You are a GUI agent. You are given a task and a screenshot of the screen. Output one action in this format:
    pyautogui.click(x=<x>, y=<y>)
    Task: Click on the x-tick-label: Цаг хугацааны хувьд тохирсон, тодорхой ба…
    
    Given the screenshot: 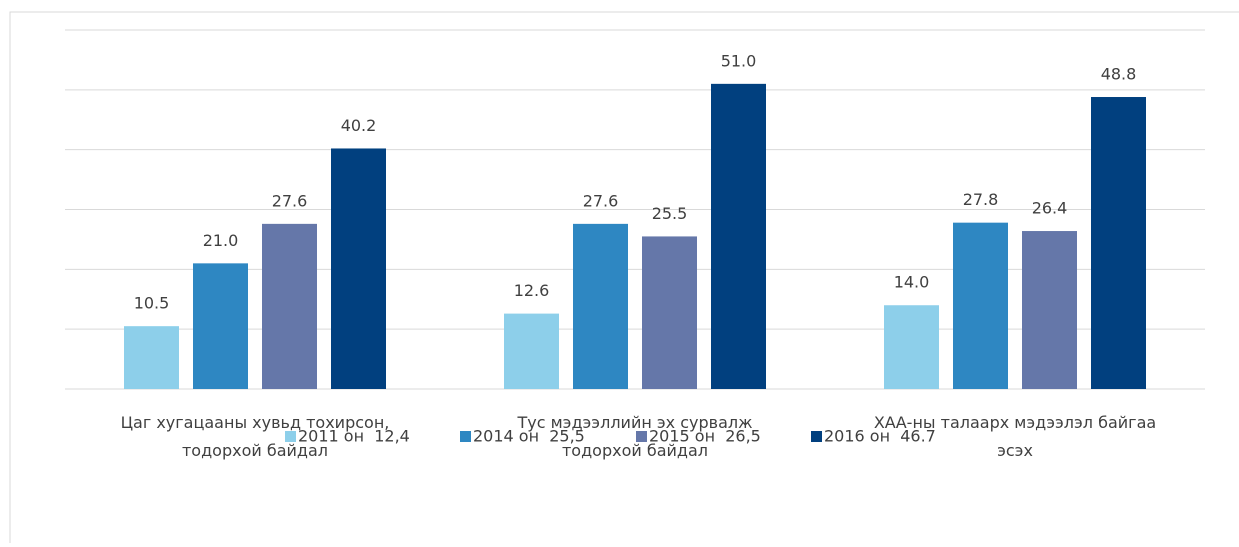 What is the action you would take?
    pyautogui.click(x=255, y=436)
    